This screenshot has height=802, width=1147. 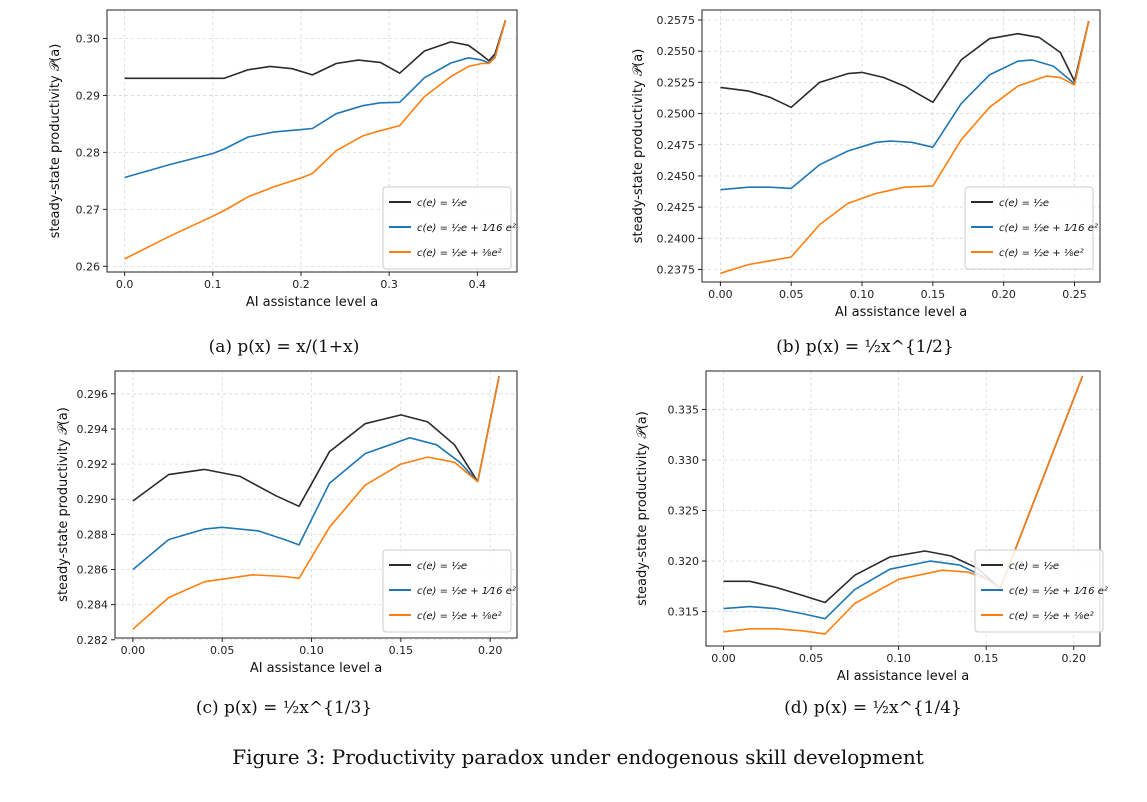 What do you see at coordinates (676, 207) in the screenshot?
I see `y-tick-label: 0.2425` at bounding box center [676, 207].